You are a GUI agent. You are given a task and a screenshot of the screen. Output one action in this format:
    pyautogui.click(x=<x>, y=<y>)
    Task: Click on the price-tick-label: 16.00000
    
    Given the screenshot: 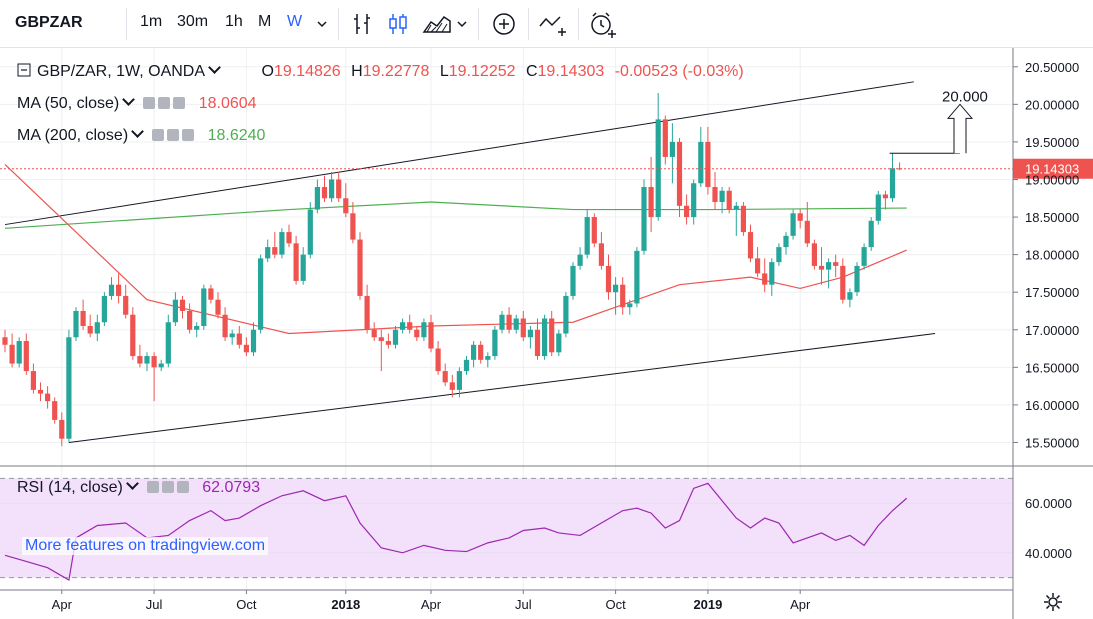 What is the action you would take?
    pyautogui.click(x=1052, y=405)
    